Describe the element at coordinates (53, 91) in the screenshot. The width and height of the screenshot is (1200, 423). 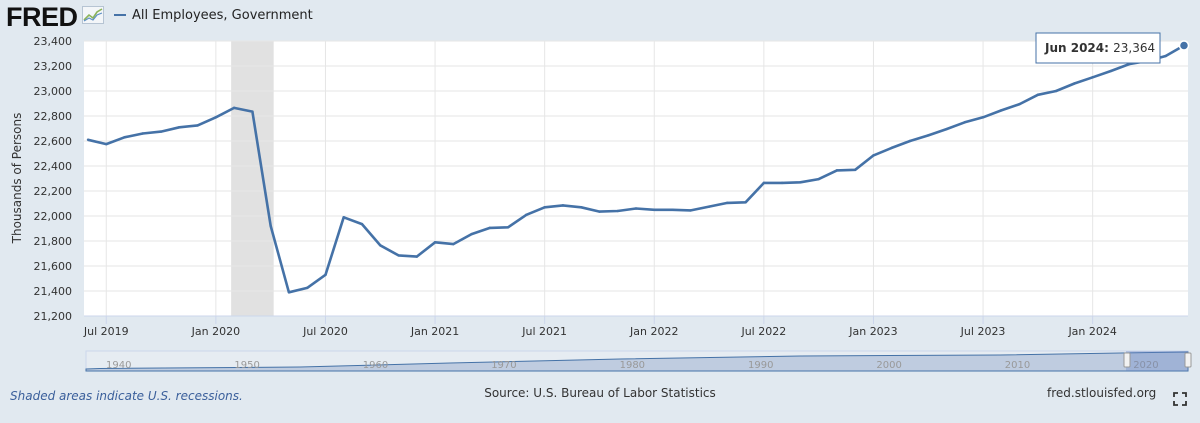
I see `y-tick-label: 23,000` at that location.